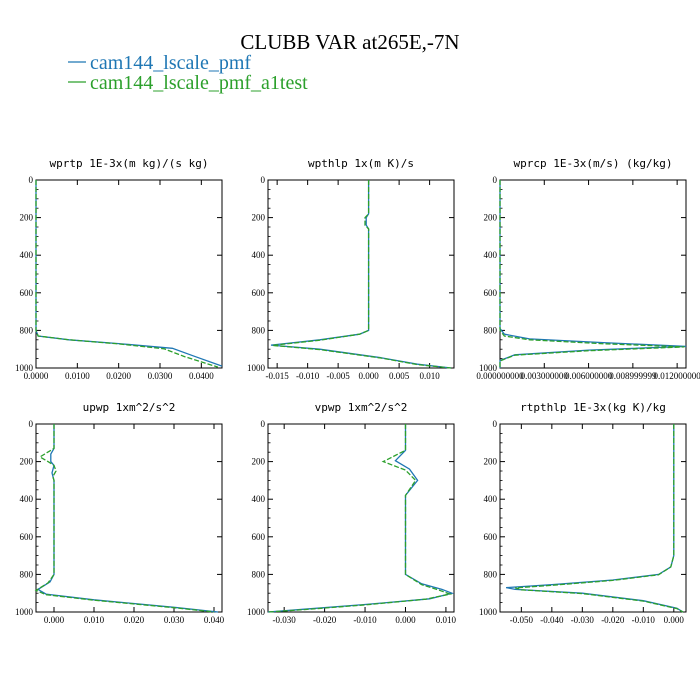 Image resolution: width=700 pixels, height=700 pixels. Describe the element at coordinates (36, 376) in the screenshot. I see `x-tick-label: 0.0000` at that location.